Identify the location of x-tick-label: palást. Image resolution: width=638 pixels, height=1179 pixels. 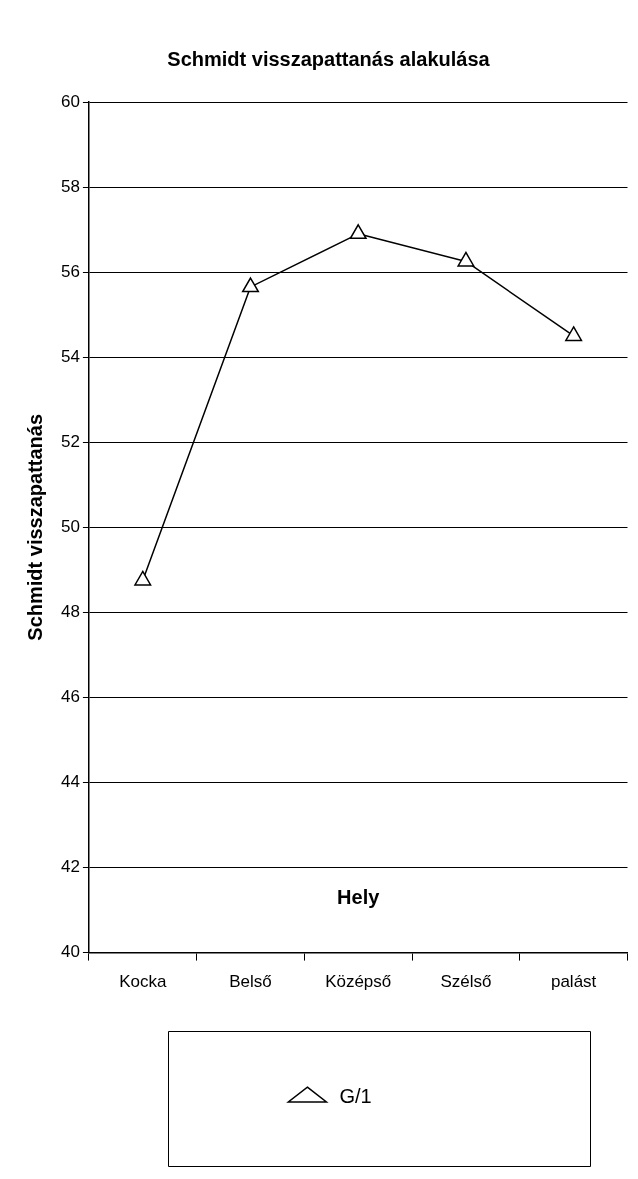
(573, 982).